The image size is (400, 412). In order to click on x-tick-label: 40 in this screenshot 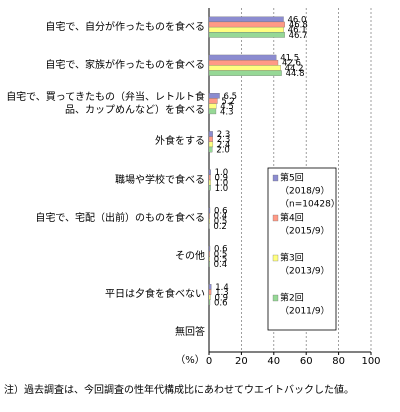, I will do `click(273, 361)`.